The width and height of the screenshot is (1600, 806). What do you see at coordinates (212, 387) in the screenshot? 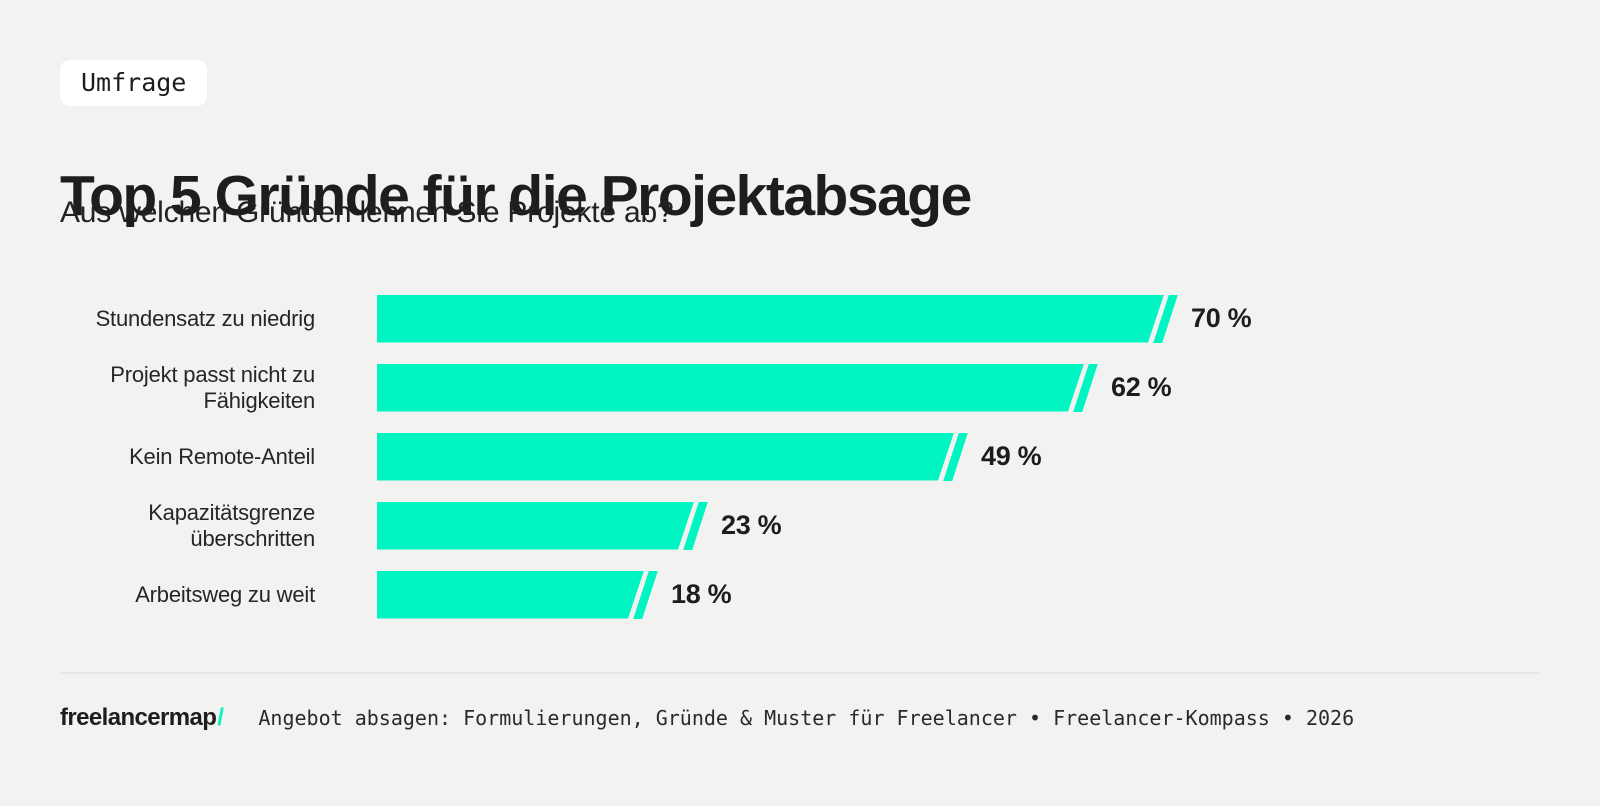
I see `category-label: Projekt passt nicht zu Fähigkeiten` at bounding box center [212, 387].